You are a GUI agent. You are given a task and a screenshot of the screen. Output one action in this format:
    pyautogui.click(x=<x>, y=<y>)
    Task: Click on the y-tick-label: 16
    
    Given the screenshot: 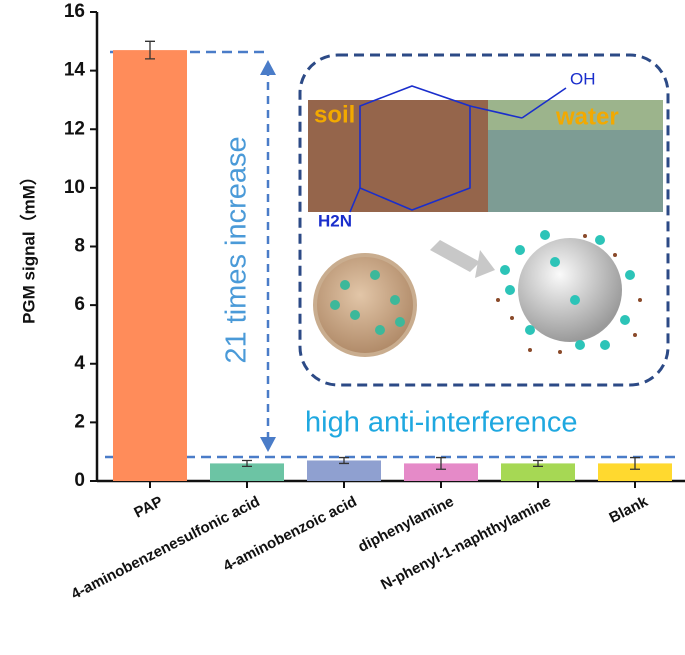 What is the action you would take?
    pyautogui.click(x=74, y=11)
    